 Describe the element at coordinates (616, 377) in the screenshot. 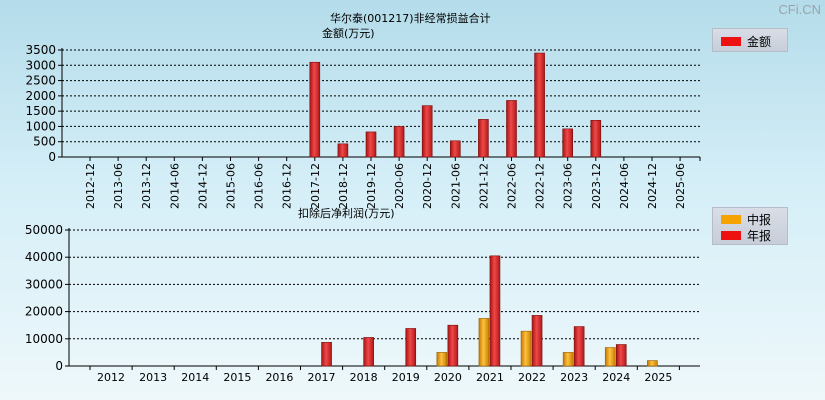

I see `x-tick-label: 2024` at that location.